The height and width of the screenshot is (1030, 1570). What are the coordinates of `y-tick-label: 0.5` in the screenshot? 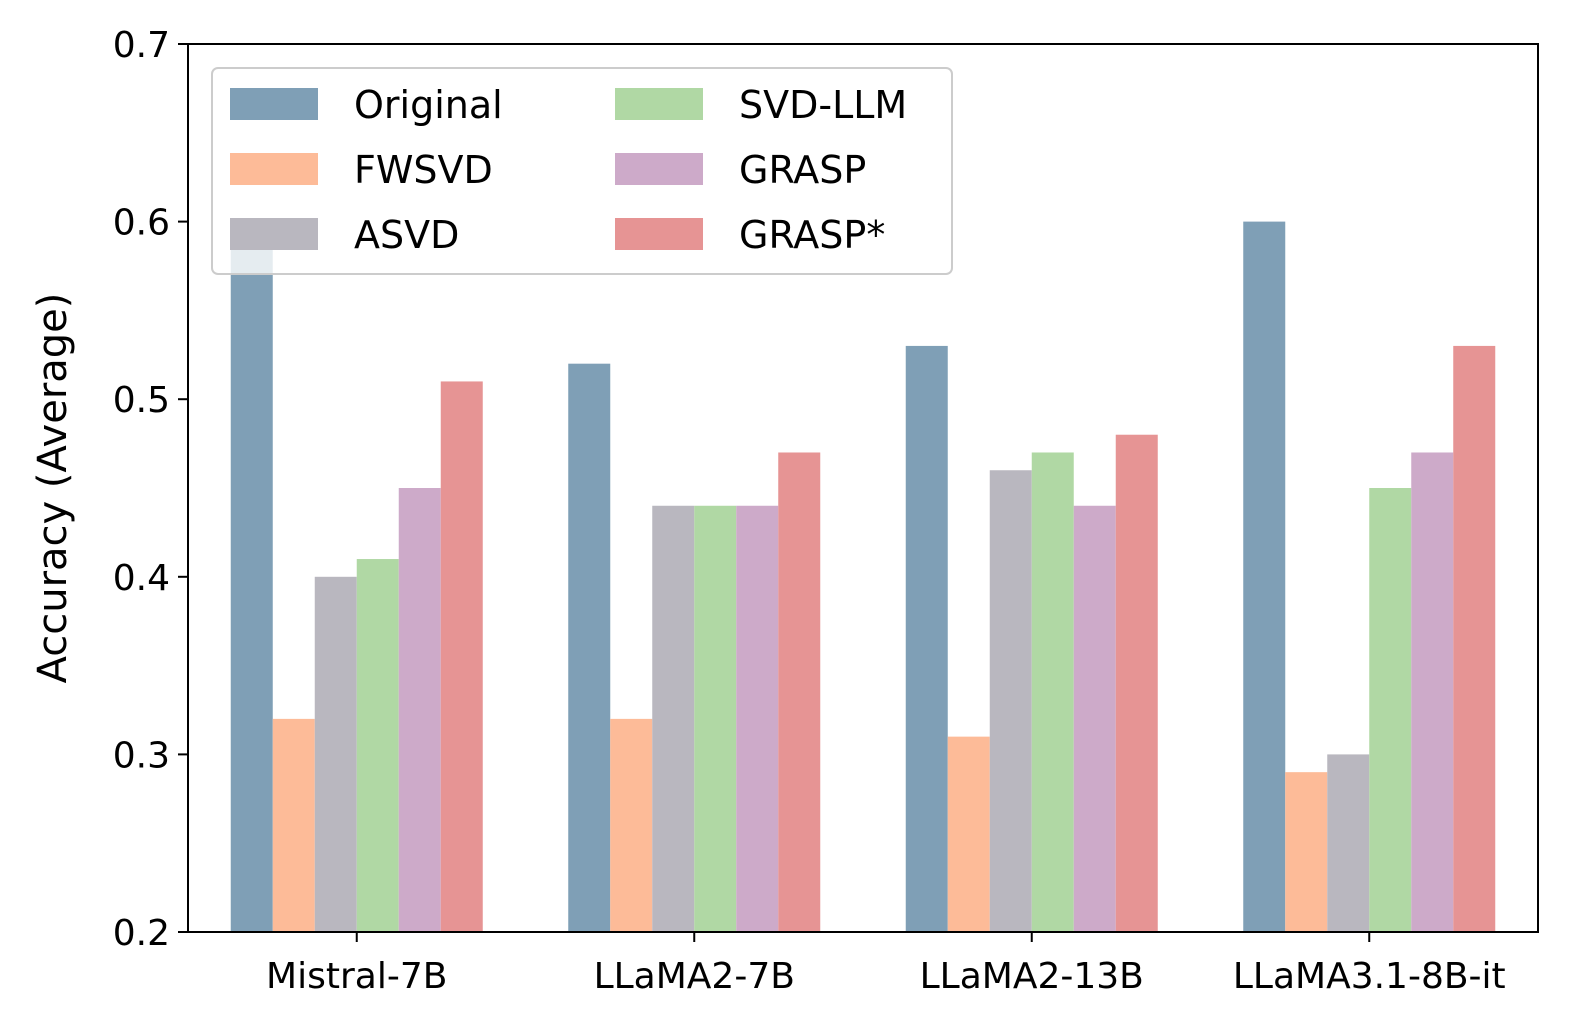 It's located at (141, 400).